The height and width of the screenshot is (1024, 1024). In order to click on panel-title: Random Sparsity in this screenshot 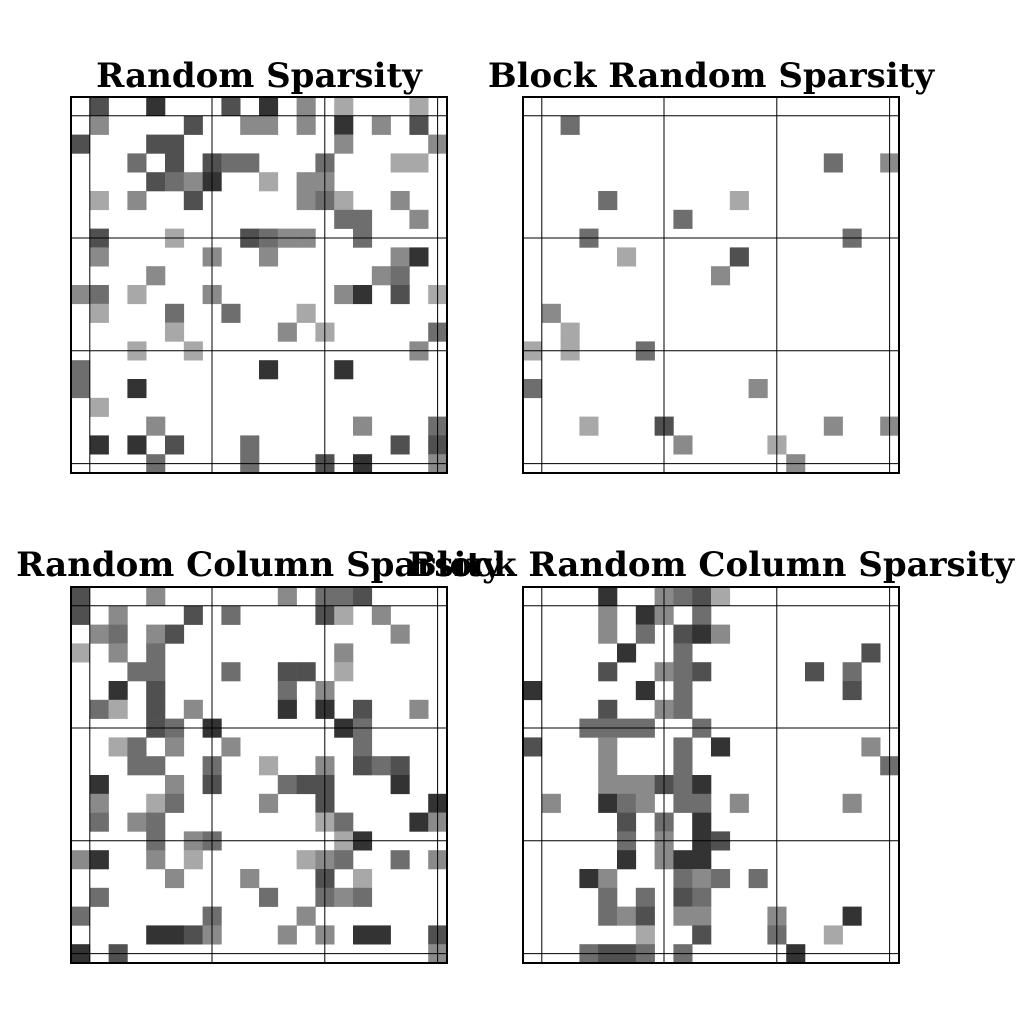, I will do `click(259, 76)`.